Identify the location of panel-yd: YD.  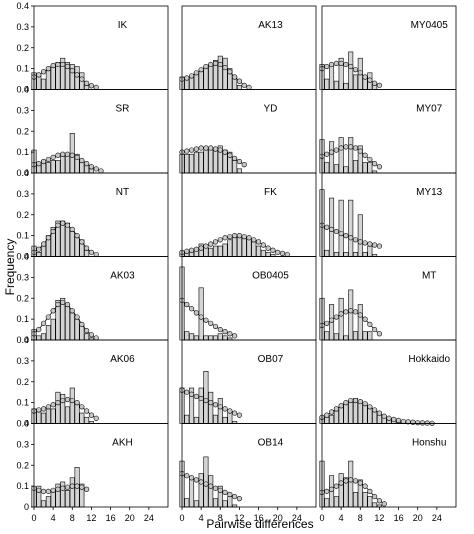
(248, 131).